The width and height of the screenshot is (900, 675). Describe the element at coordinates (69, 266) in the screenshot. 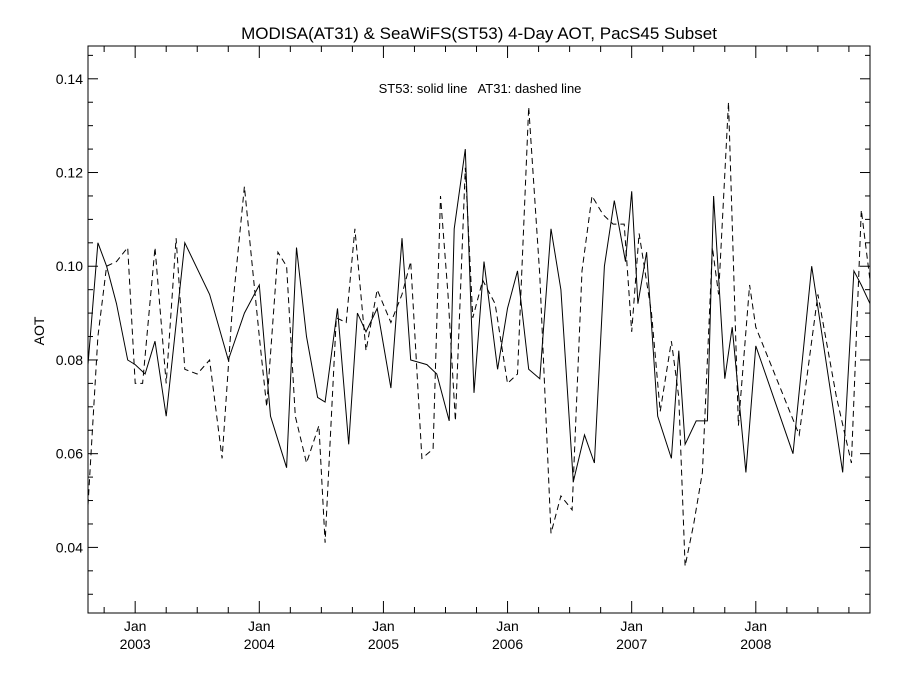

I see `y-tick-label: 0.10` at that location.